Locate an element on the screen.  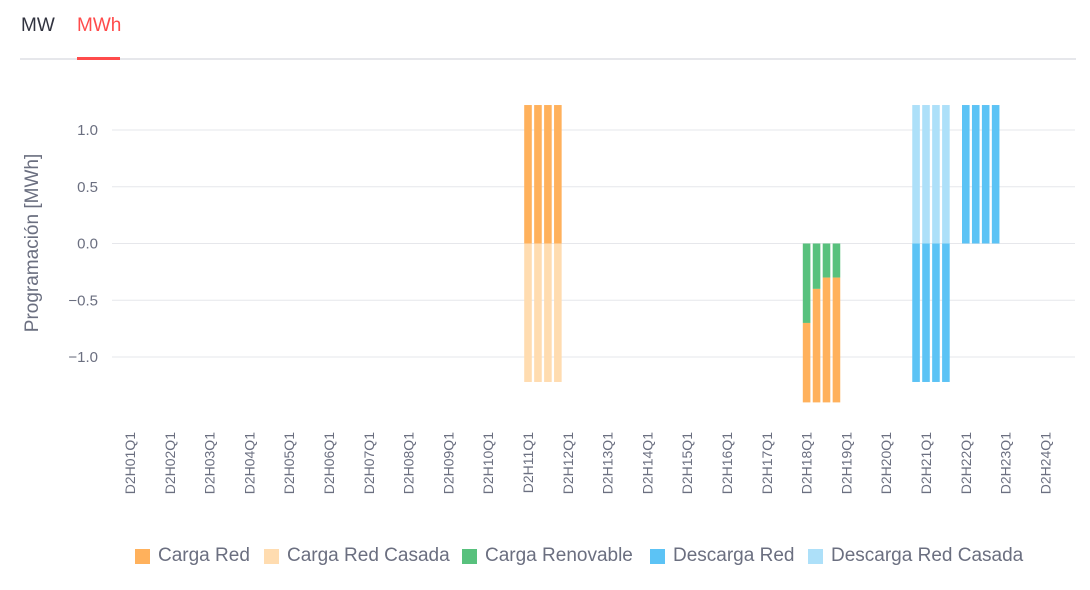
x-tick-label: D2H11Q1 is located at coordinates (528, 462).